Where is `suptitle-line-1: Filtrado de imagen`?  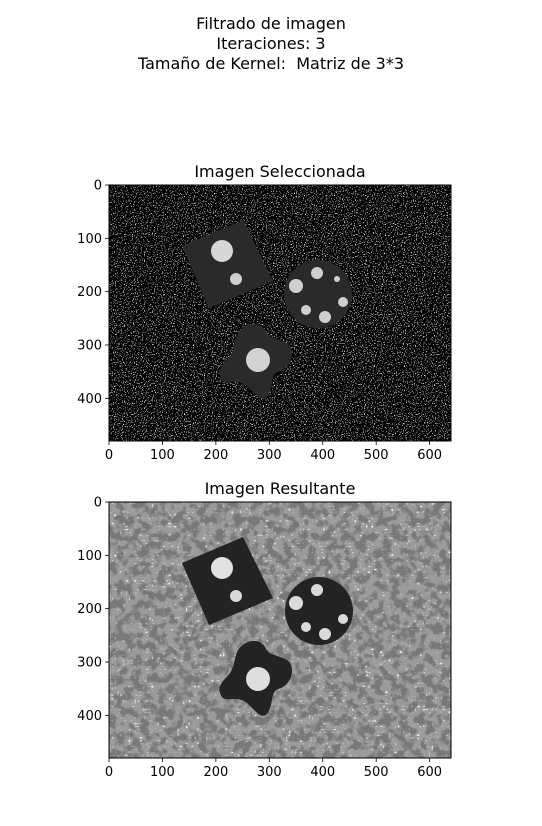
suptitle-line-1: Filtrado de imagen is located at coordinates (271, 23).